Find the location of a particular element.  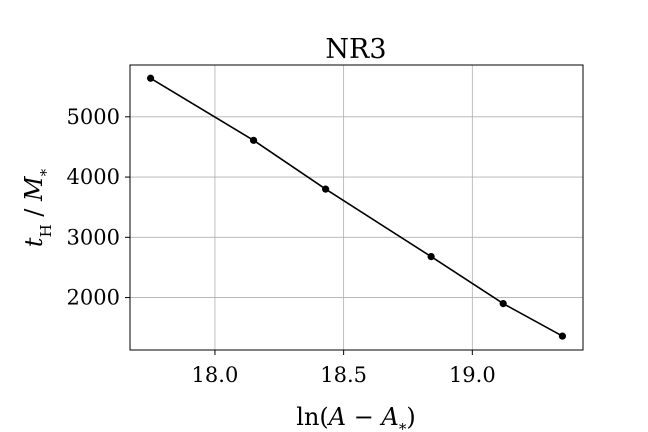

y-axis-label: tH / M* is located at coordinates (37, 207).